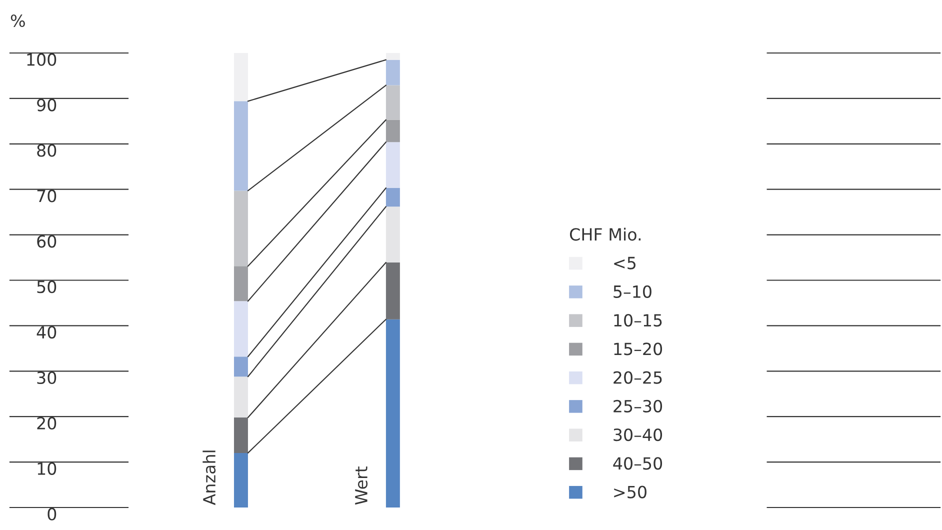  What do you see at coordinates (46, 287) in the screenshot?
I see `y-tick-label: 50` at bounding box center [46, 287].